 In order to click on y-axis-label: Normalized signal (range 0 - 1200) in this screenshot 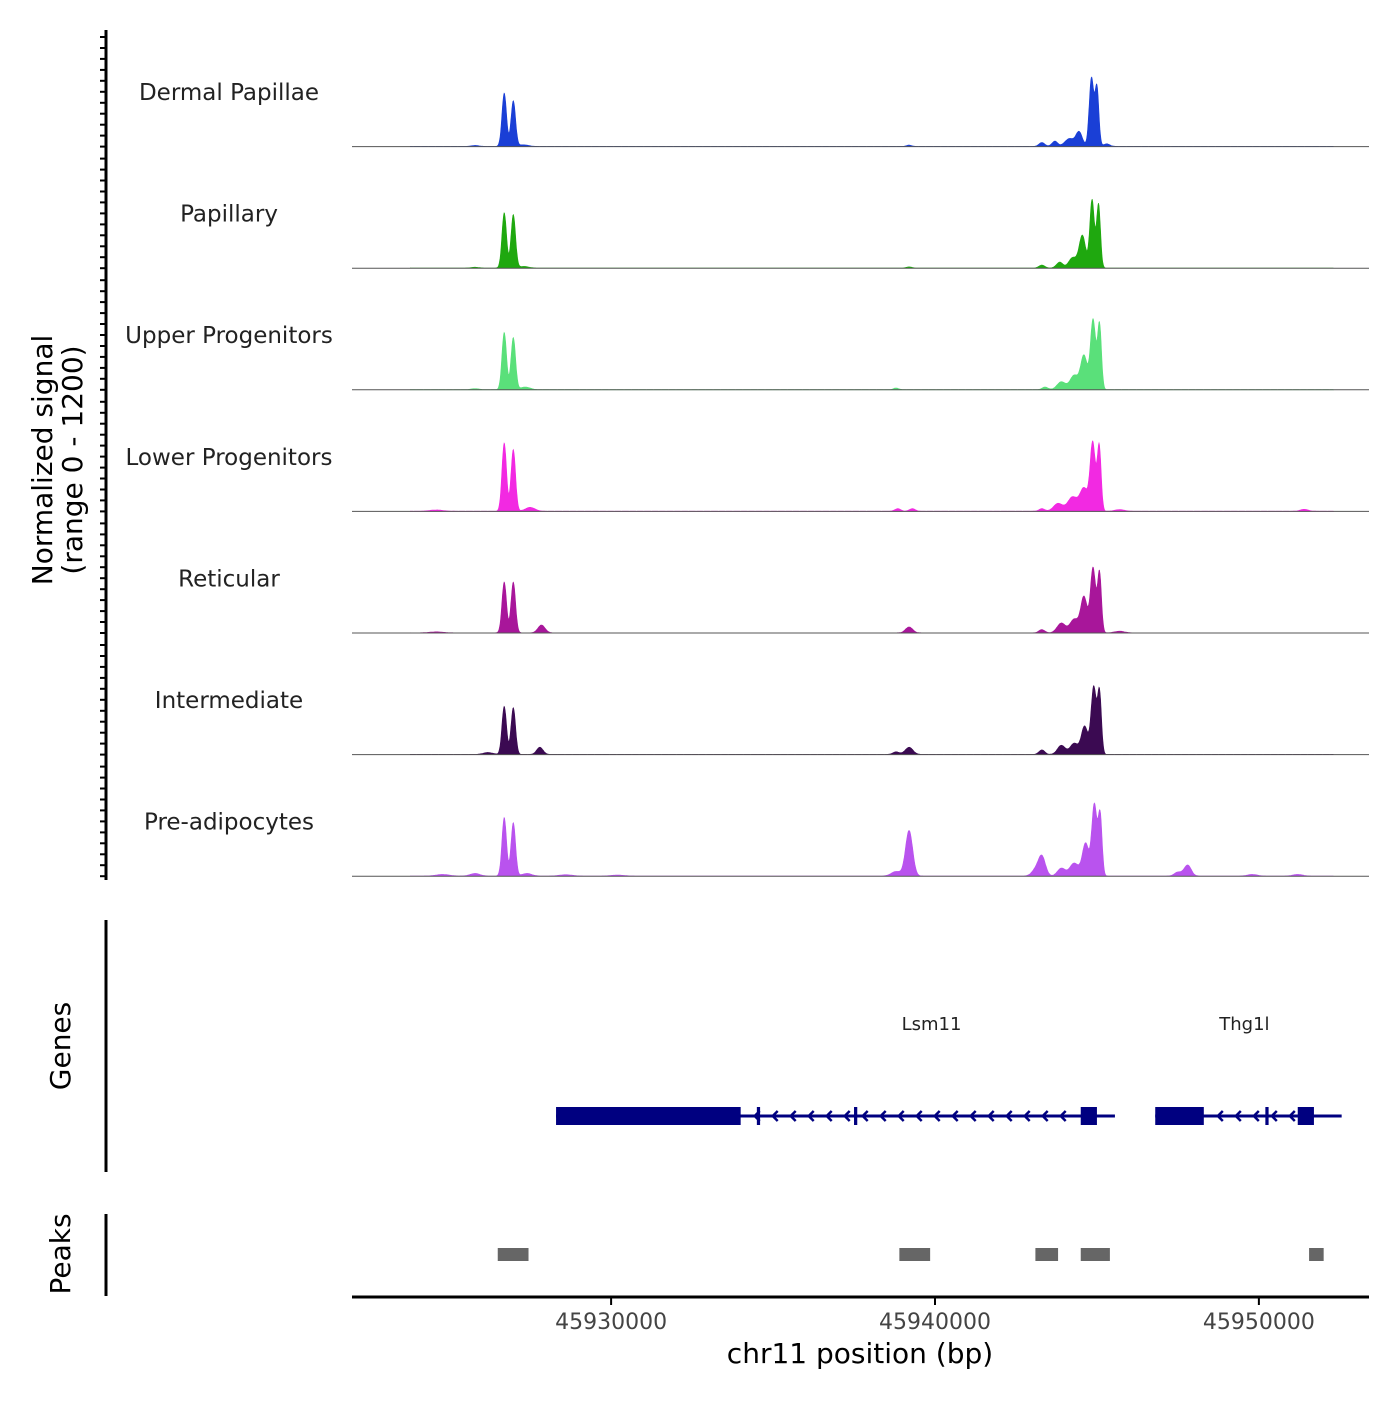, I will do `click(57, 460)`.